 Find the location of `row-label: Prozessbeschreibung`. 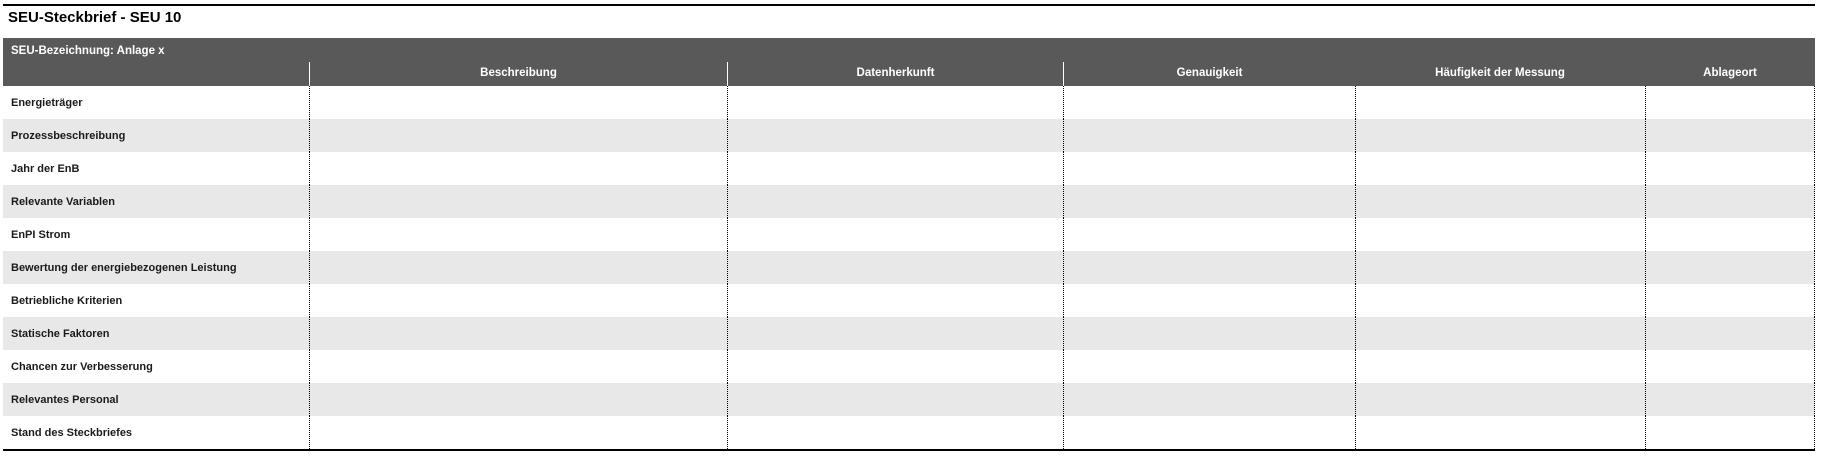

row-label: Prozessbeschreibung is located at coordinates (68, 135).